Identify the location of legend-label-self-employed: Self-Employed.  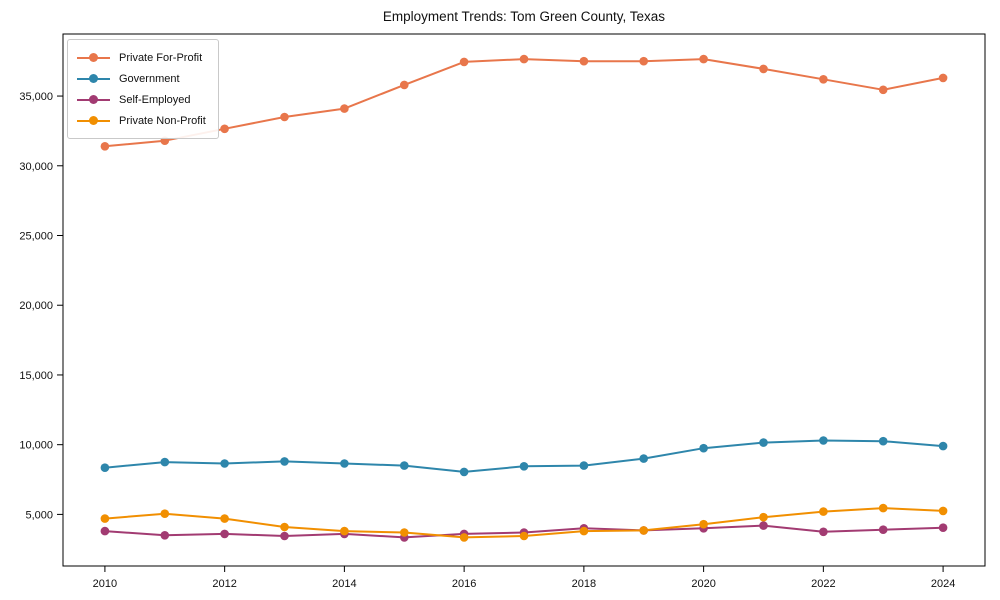
(155, 99).